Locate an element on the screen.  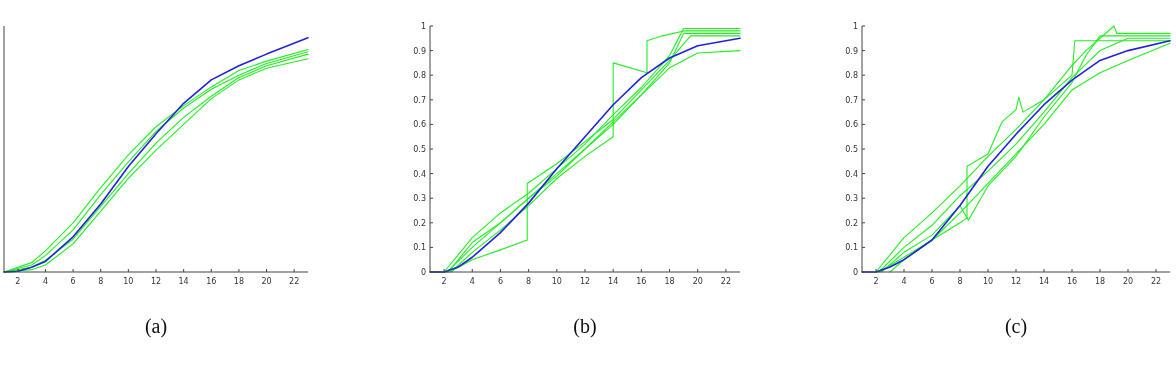
text: (b) is located at coordinates (585, 326).